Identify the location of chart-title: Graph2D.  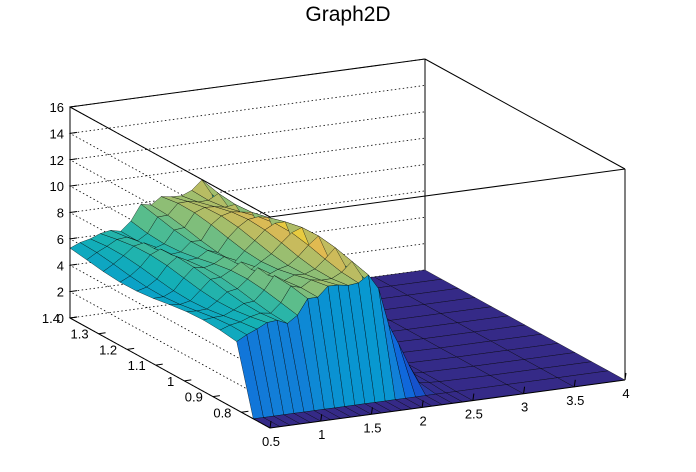
(348, 14).